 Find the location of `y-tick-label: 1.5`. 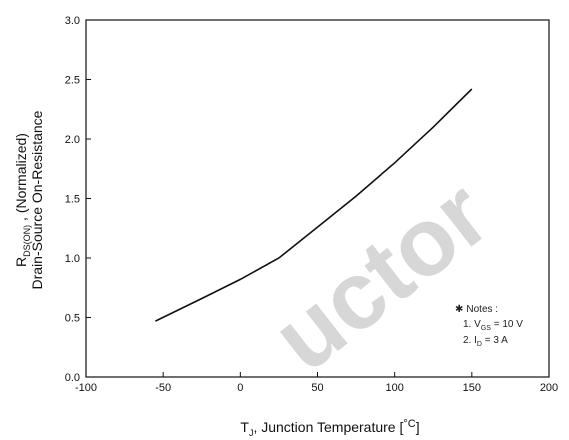

y-tick-label: 1.5 is located at coordinates (72, 200).